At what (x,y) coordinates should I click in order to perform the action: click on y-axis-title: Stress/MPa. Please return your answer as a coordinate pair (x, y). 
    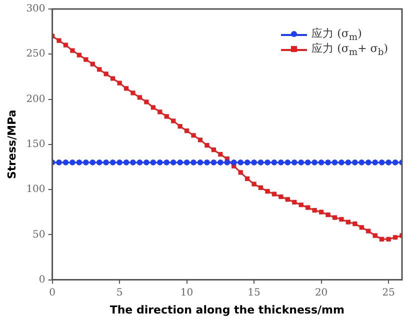
    Looking at the image, I should click on (11, 145).